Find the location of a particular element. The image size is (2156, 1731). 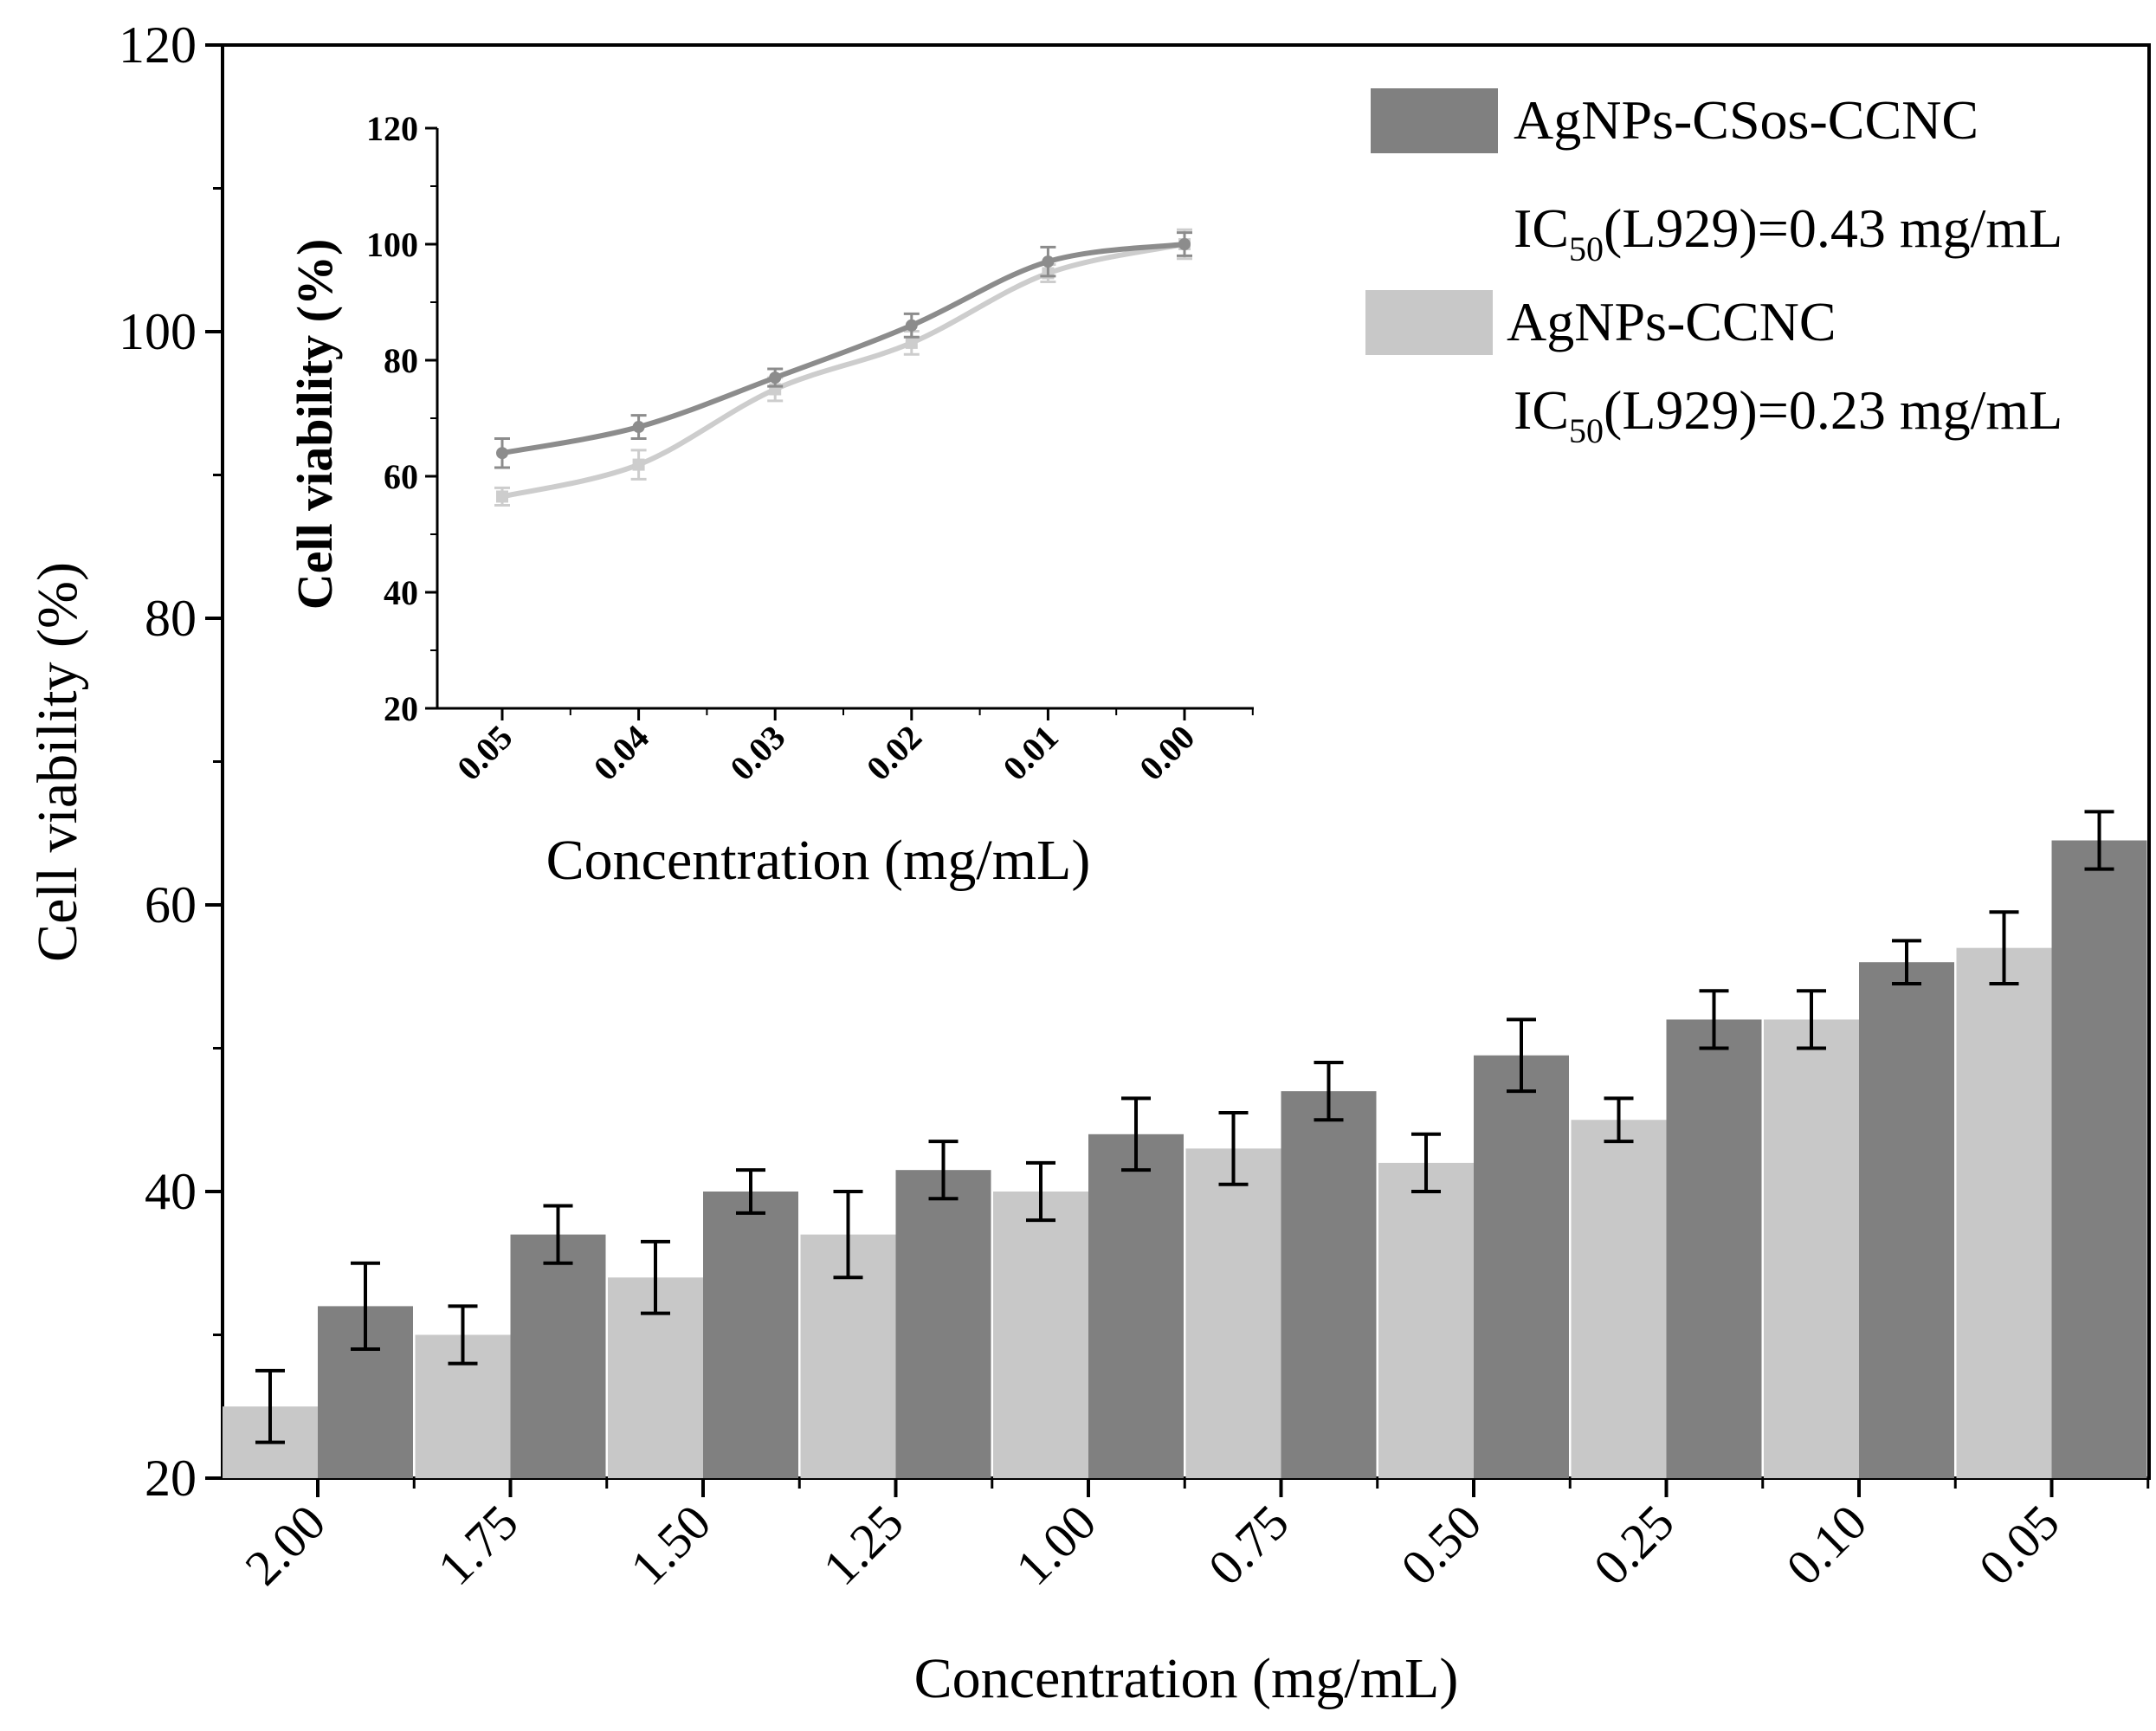

inset-point-agnps-ccnc-0.05 is located at coordinates (502, 497).